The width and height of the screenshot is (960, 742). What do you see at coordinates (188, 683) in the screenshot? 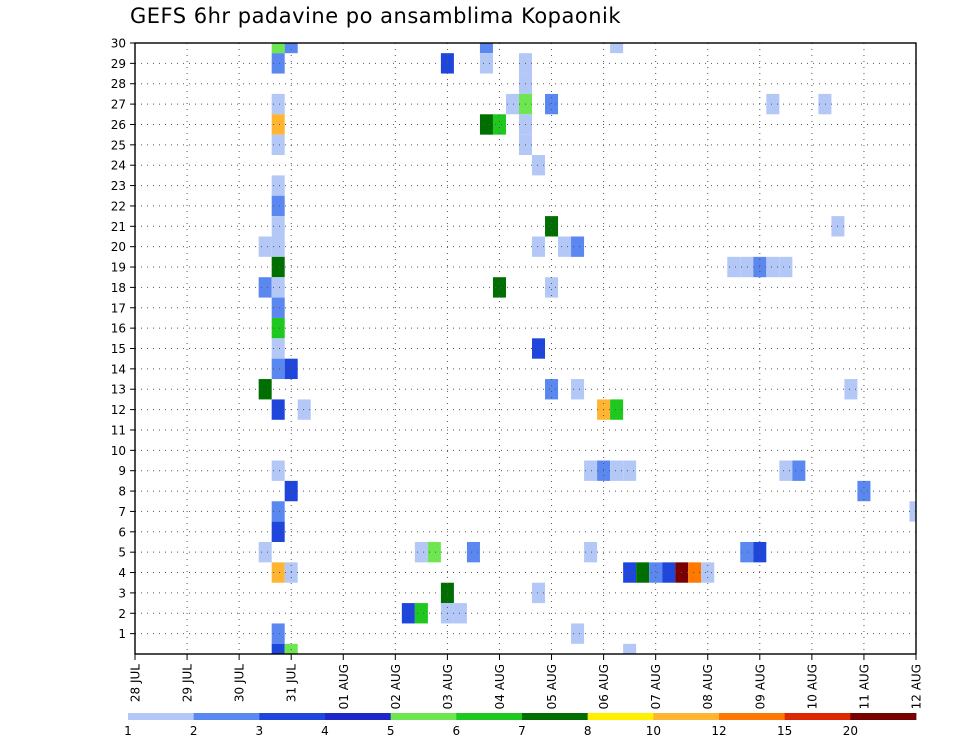
I see `x-tick-label: 29 JUL` at bounding box center [188, 683].